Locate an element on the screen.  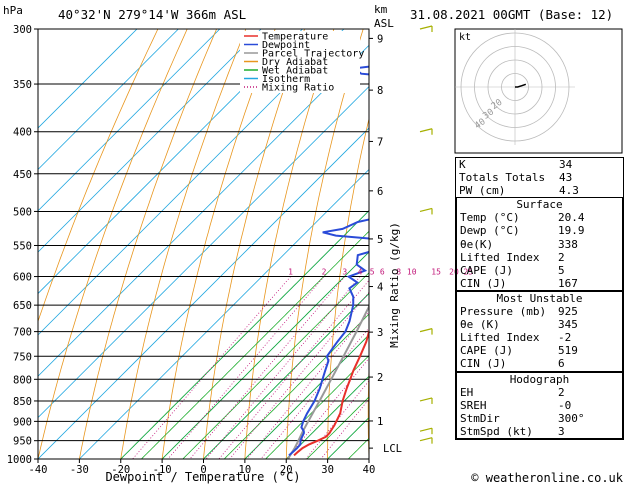
mixing-ratio-label: 2 is located at coordinates (324, 272).